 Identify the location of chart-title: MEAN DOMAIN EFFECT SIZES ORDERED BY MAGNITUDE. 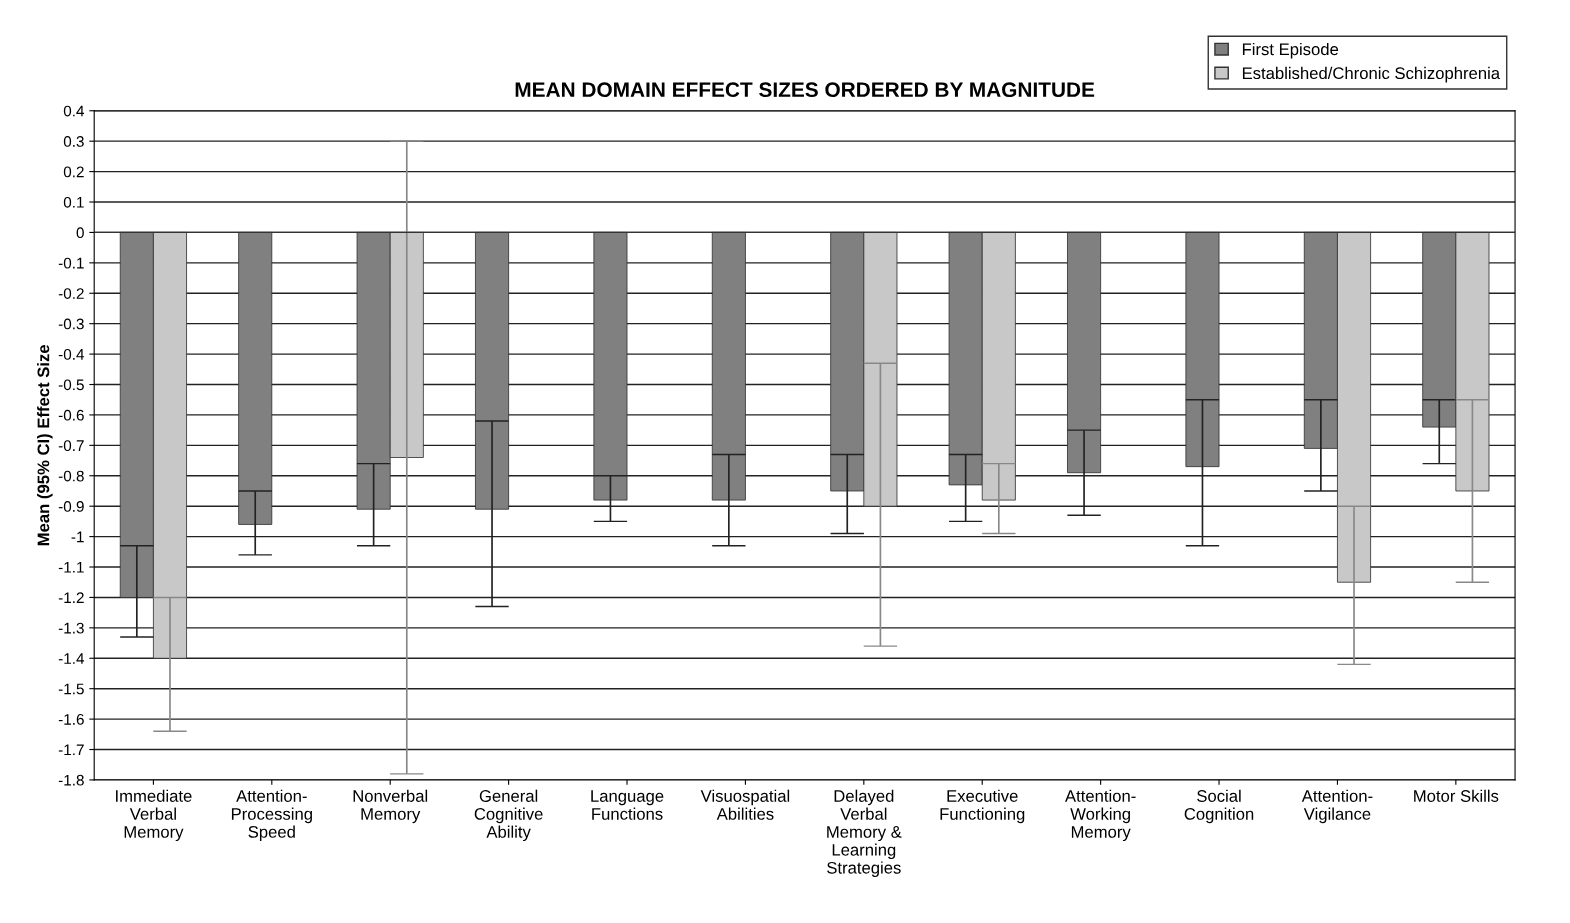
(805, 90).